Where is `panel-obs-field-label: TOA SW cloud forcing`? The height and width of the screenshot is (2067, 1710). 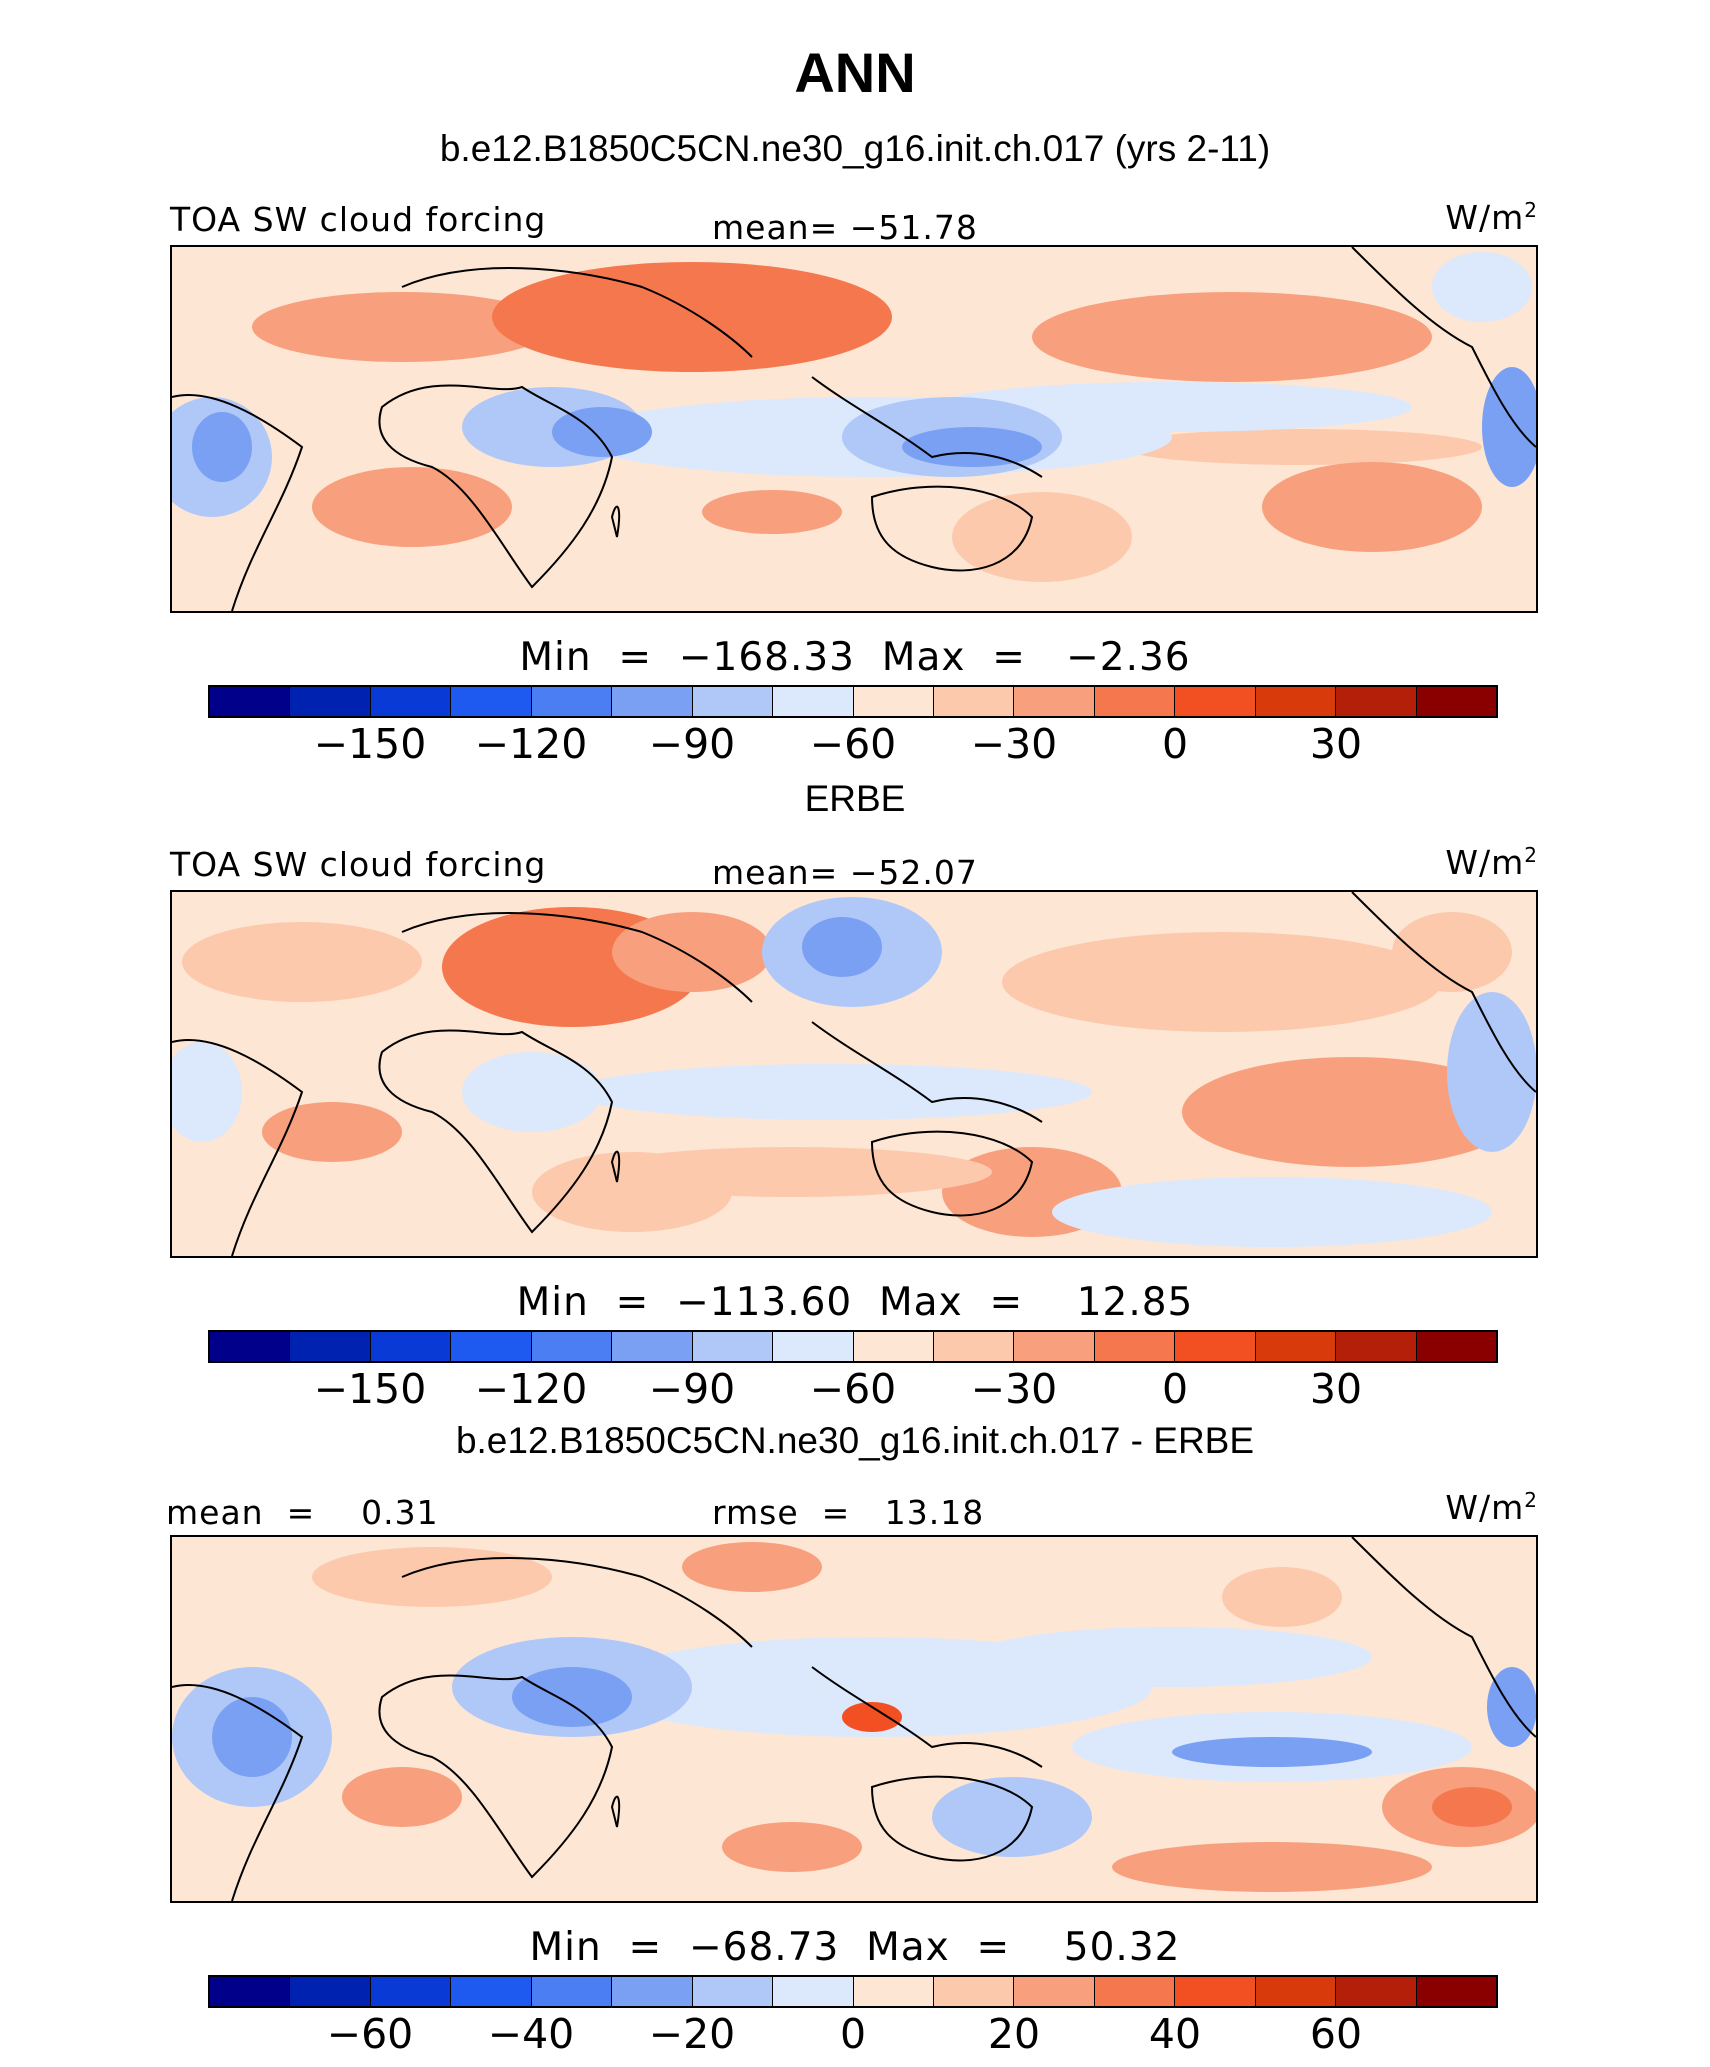
panel-obs-field-label: TOA SW cloud forcing is located at coordinates (358, 864).